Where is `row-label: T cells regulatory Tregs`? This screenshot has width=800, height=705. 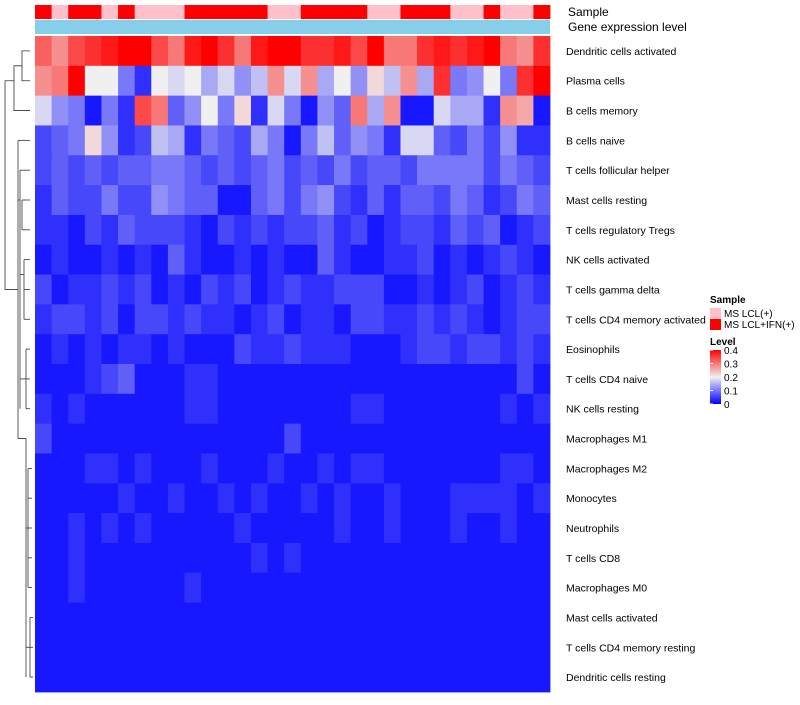 row-label: T cells regulatory Tregs is located at coordinates (620, 231).